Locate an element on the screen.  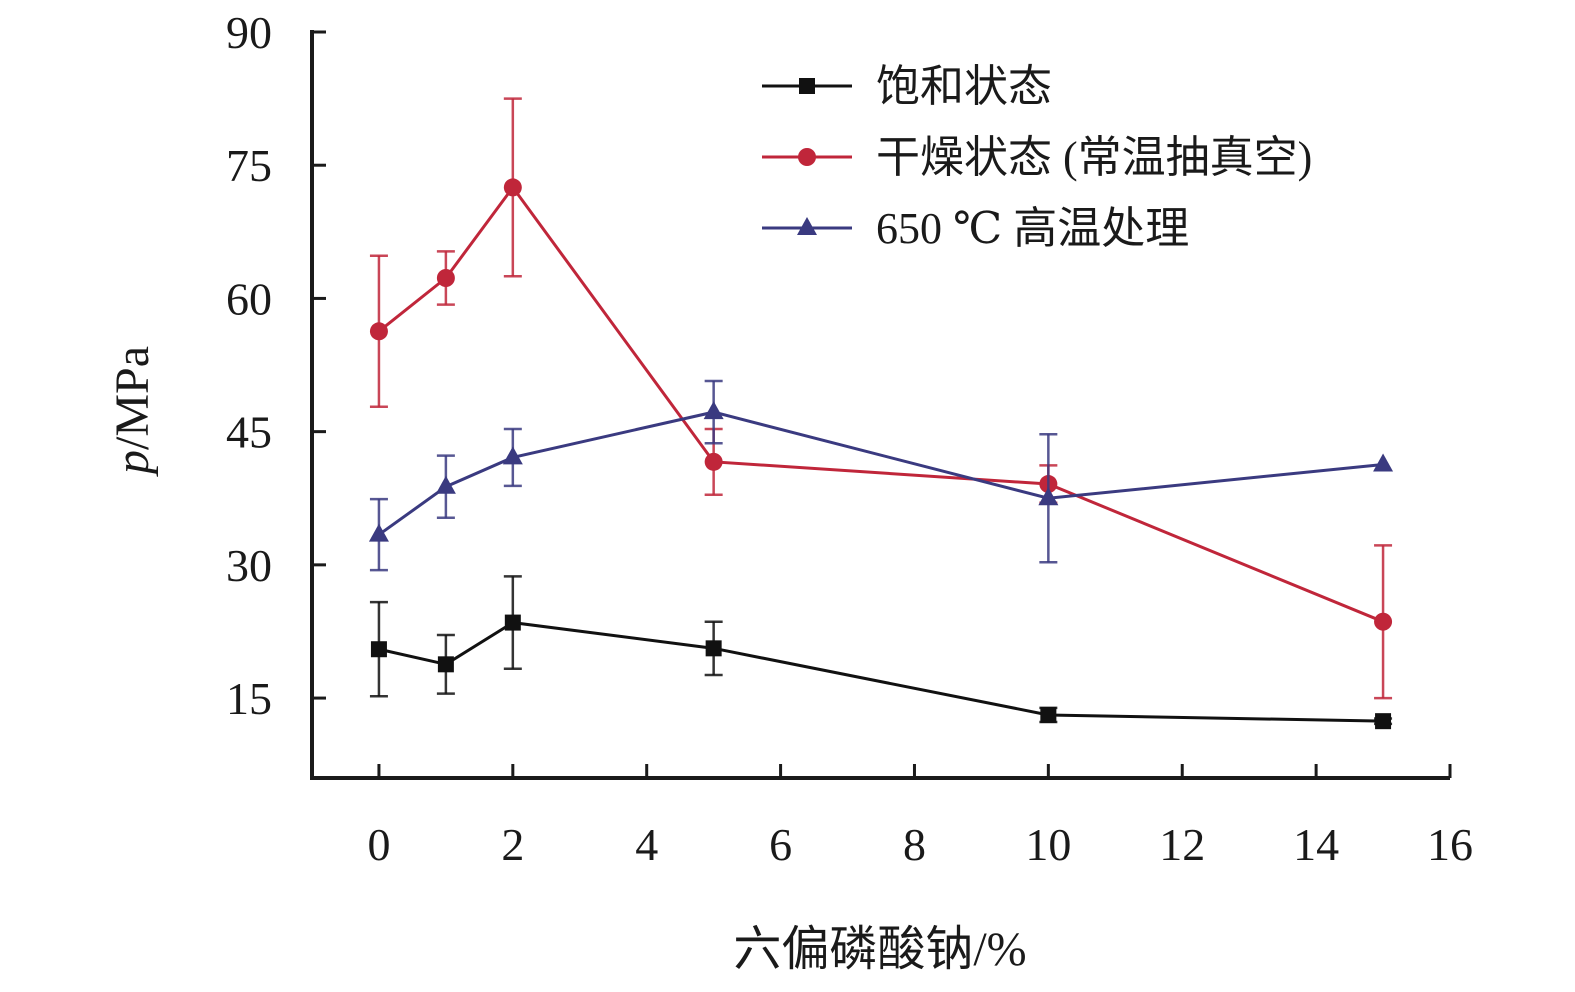
legend-item: 650 ℃ 高温处理 is located at coordinates (975, 228).